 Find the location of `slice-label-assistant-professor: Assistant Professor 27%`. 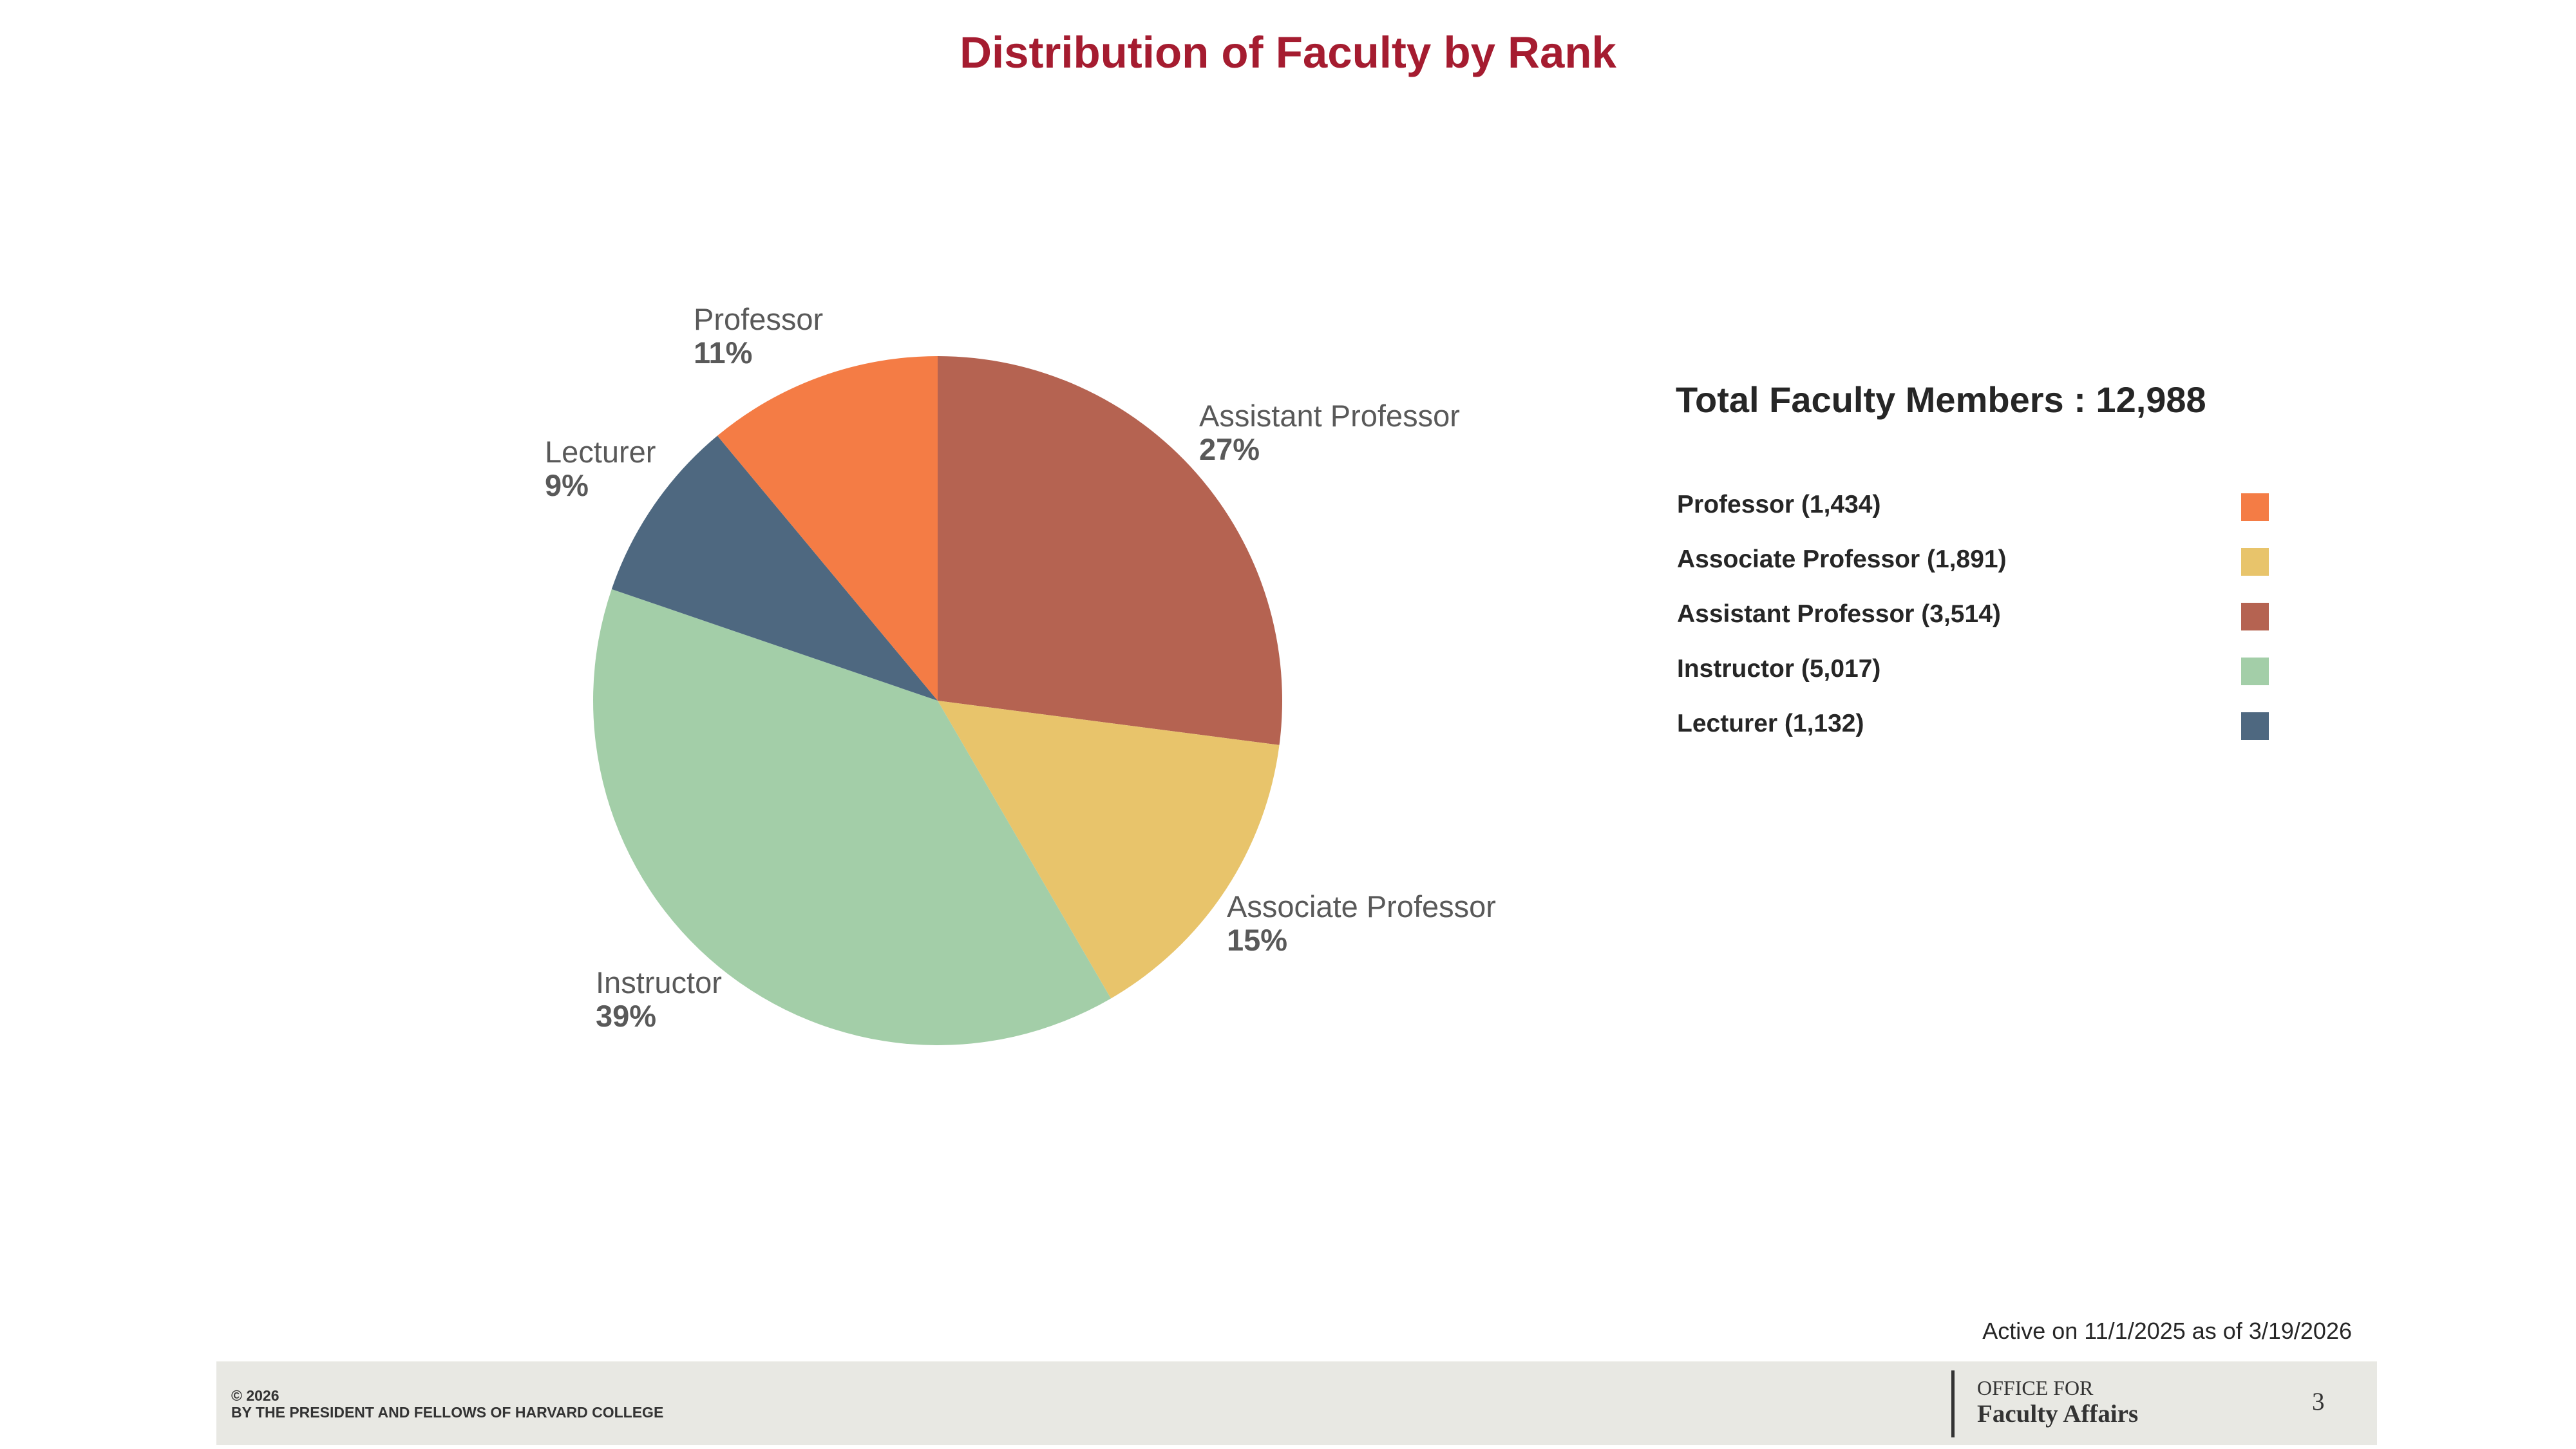

slice-label-assistant-professor: Assistant Professor 27% is located at coordinates (1329, 432).